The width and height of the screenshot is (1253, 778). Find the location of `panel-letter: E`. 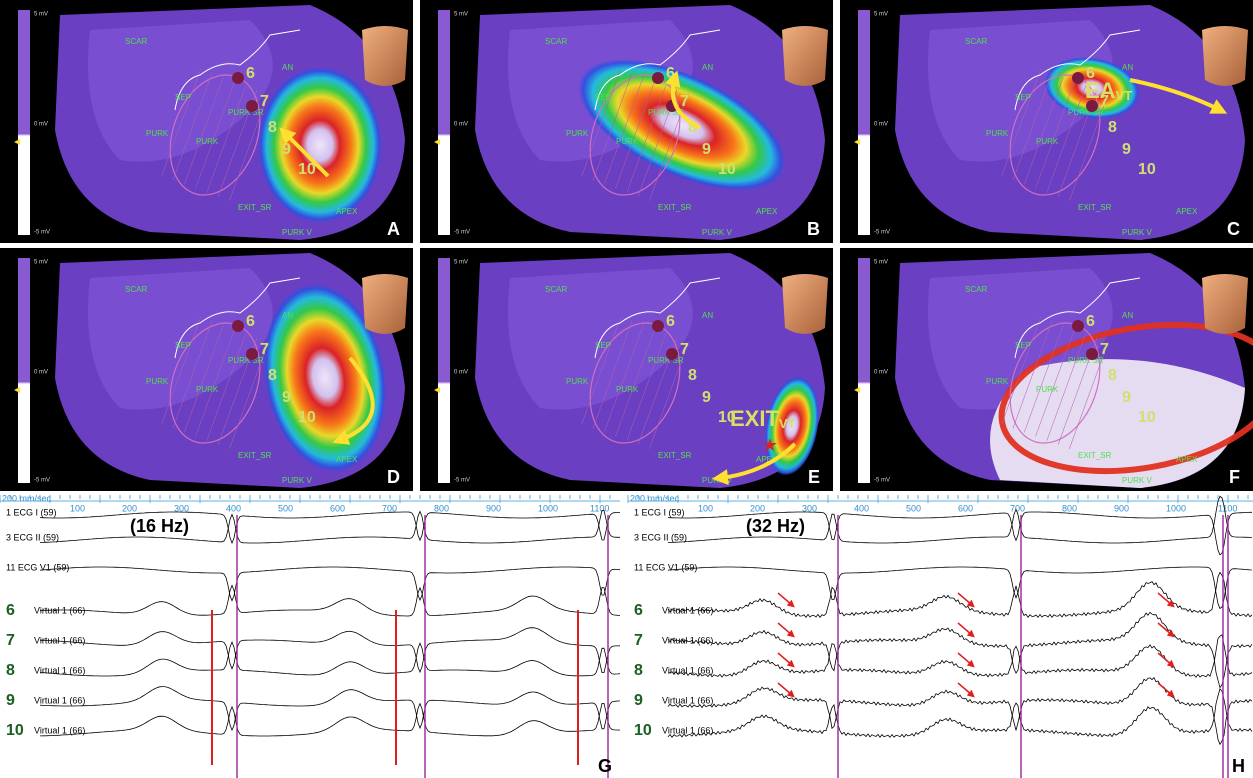

panel-letter: E is located at coordinates (814, 477).